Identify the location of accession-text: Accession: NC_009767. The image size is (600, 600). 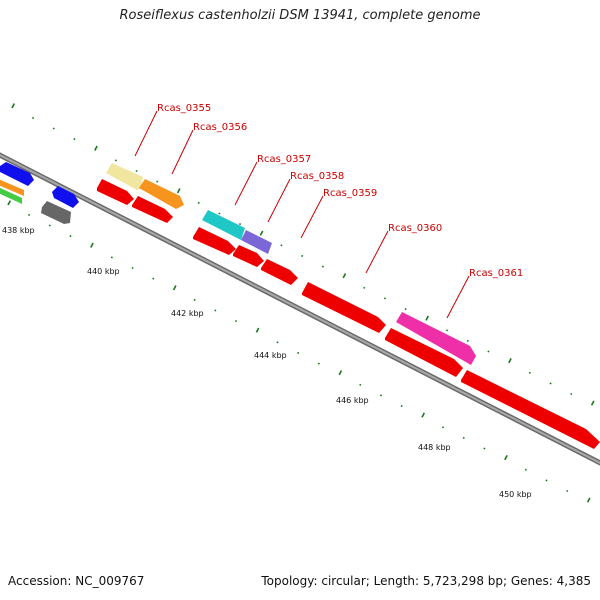
(76, 581).